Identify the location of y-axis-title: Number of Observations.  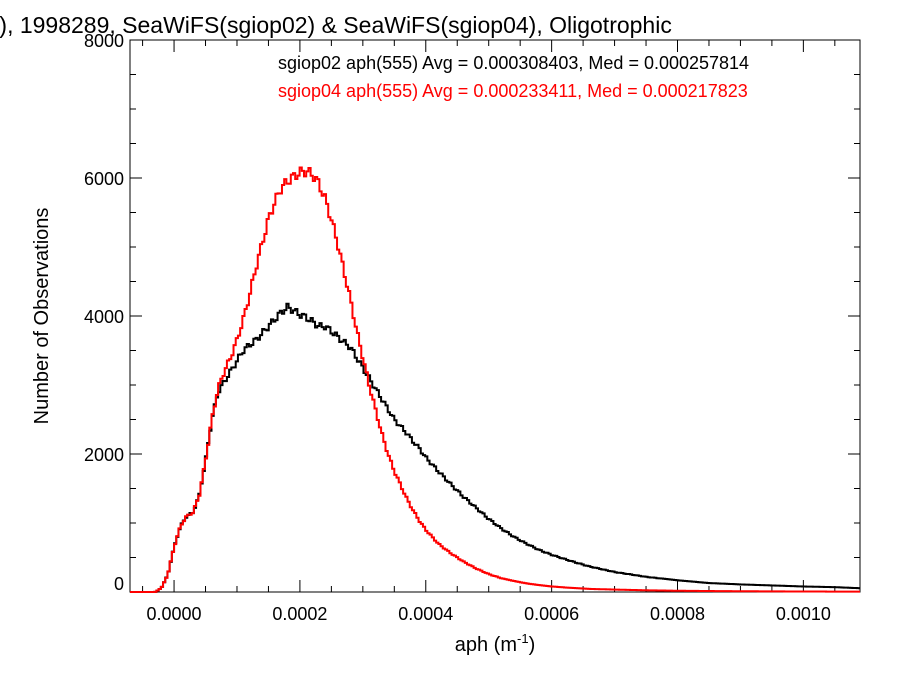
(42, 316).